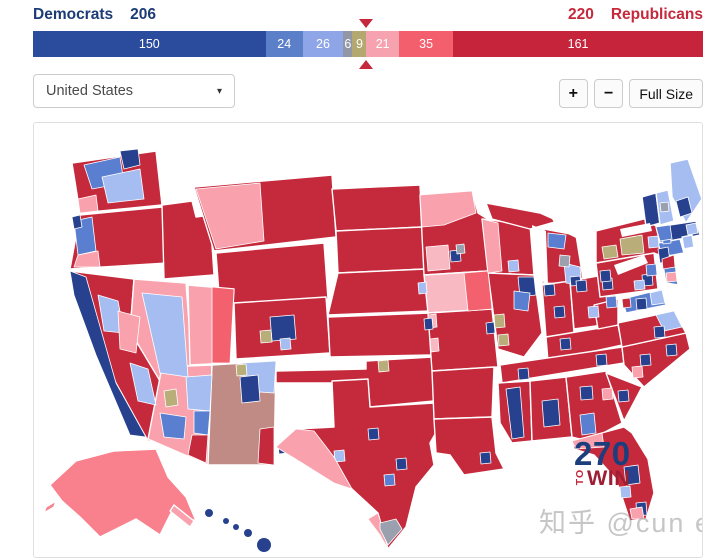 The width and height of the screenshot is (720, 558). What do you see at coordinates (382, 44) in the screenshot?
I see `seat-bar-segment: 21` at bounding box center [382, 44].